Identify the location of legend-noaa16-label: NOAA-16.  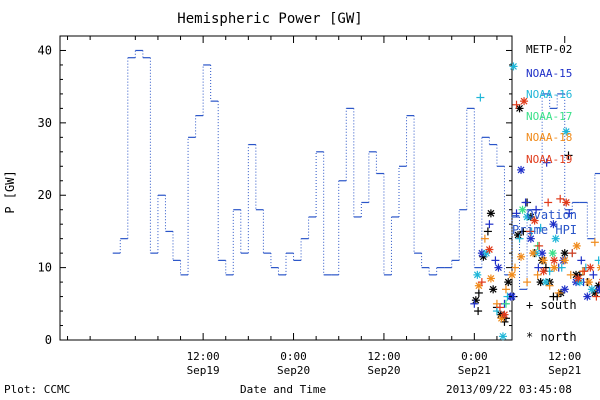
(549, 94).